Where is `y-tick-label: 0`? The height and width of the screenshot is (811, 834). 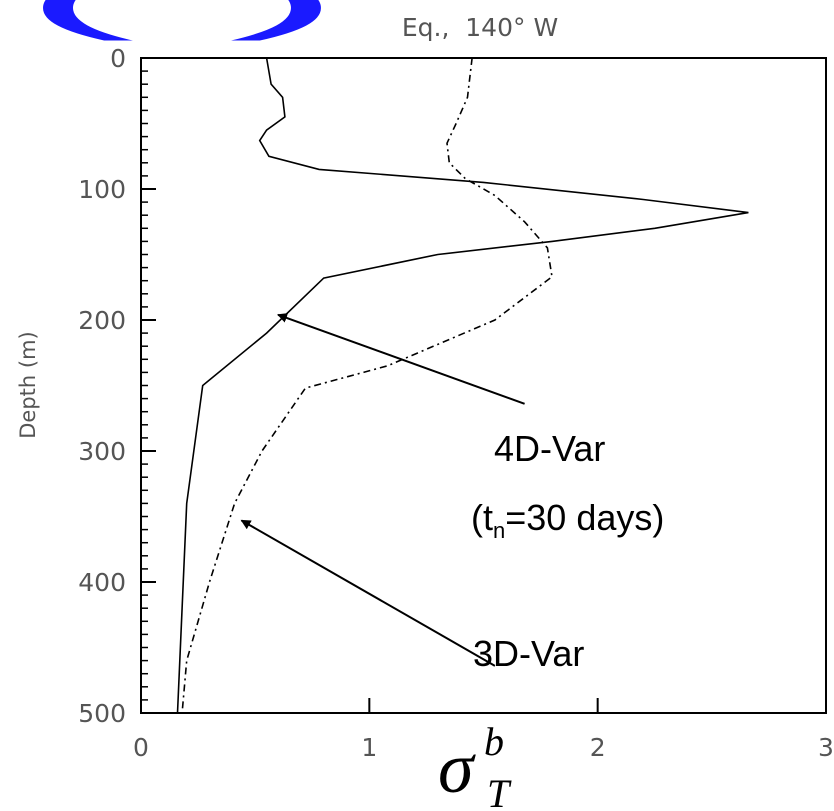 y-tick-label: 0 is located at coordinates (118, 58).